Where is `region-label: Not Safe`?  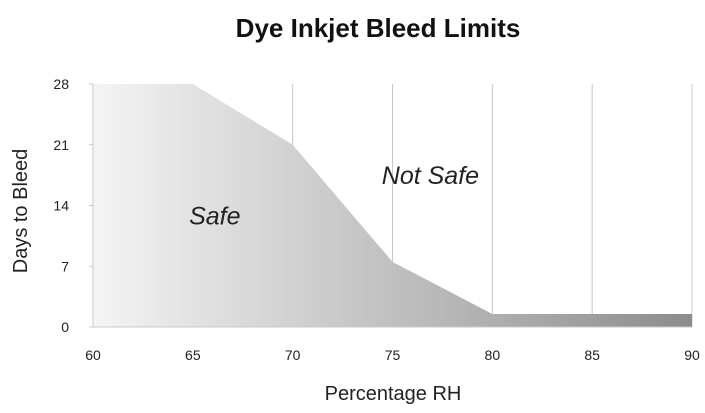 region-label: Not Safe is located at coordinates (430, 176).